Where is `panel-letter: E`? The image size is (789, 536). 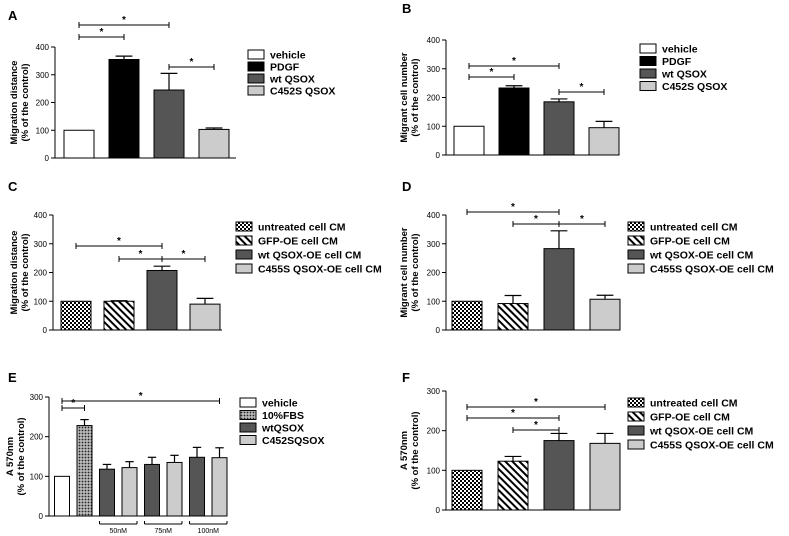 panel-letter: E is located at coordinates (12, 377).